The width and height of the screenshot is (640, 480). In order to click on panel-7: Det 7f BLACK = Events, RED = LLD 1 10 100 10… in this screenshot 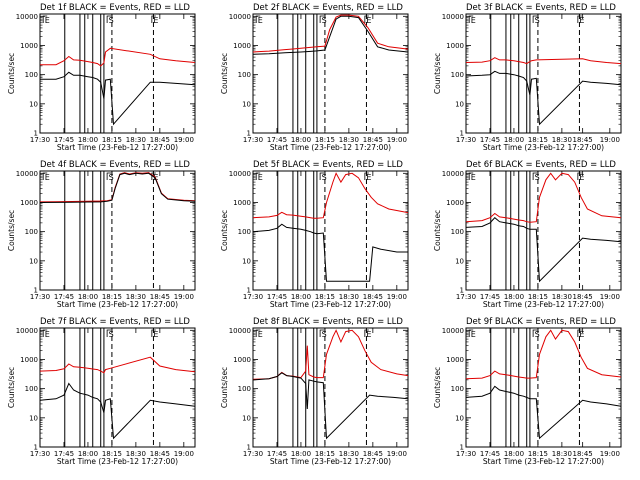, I will do `click(101, 391)`.